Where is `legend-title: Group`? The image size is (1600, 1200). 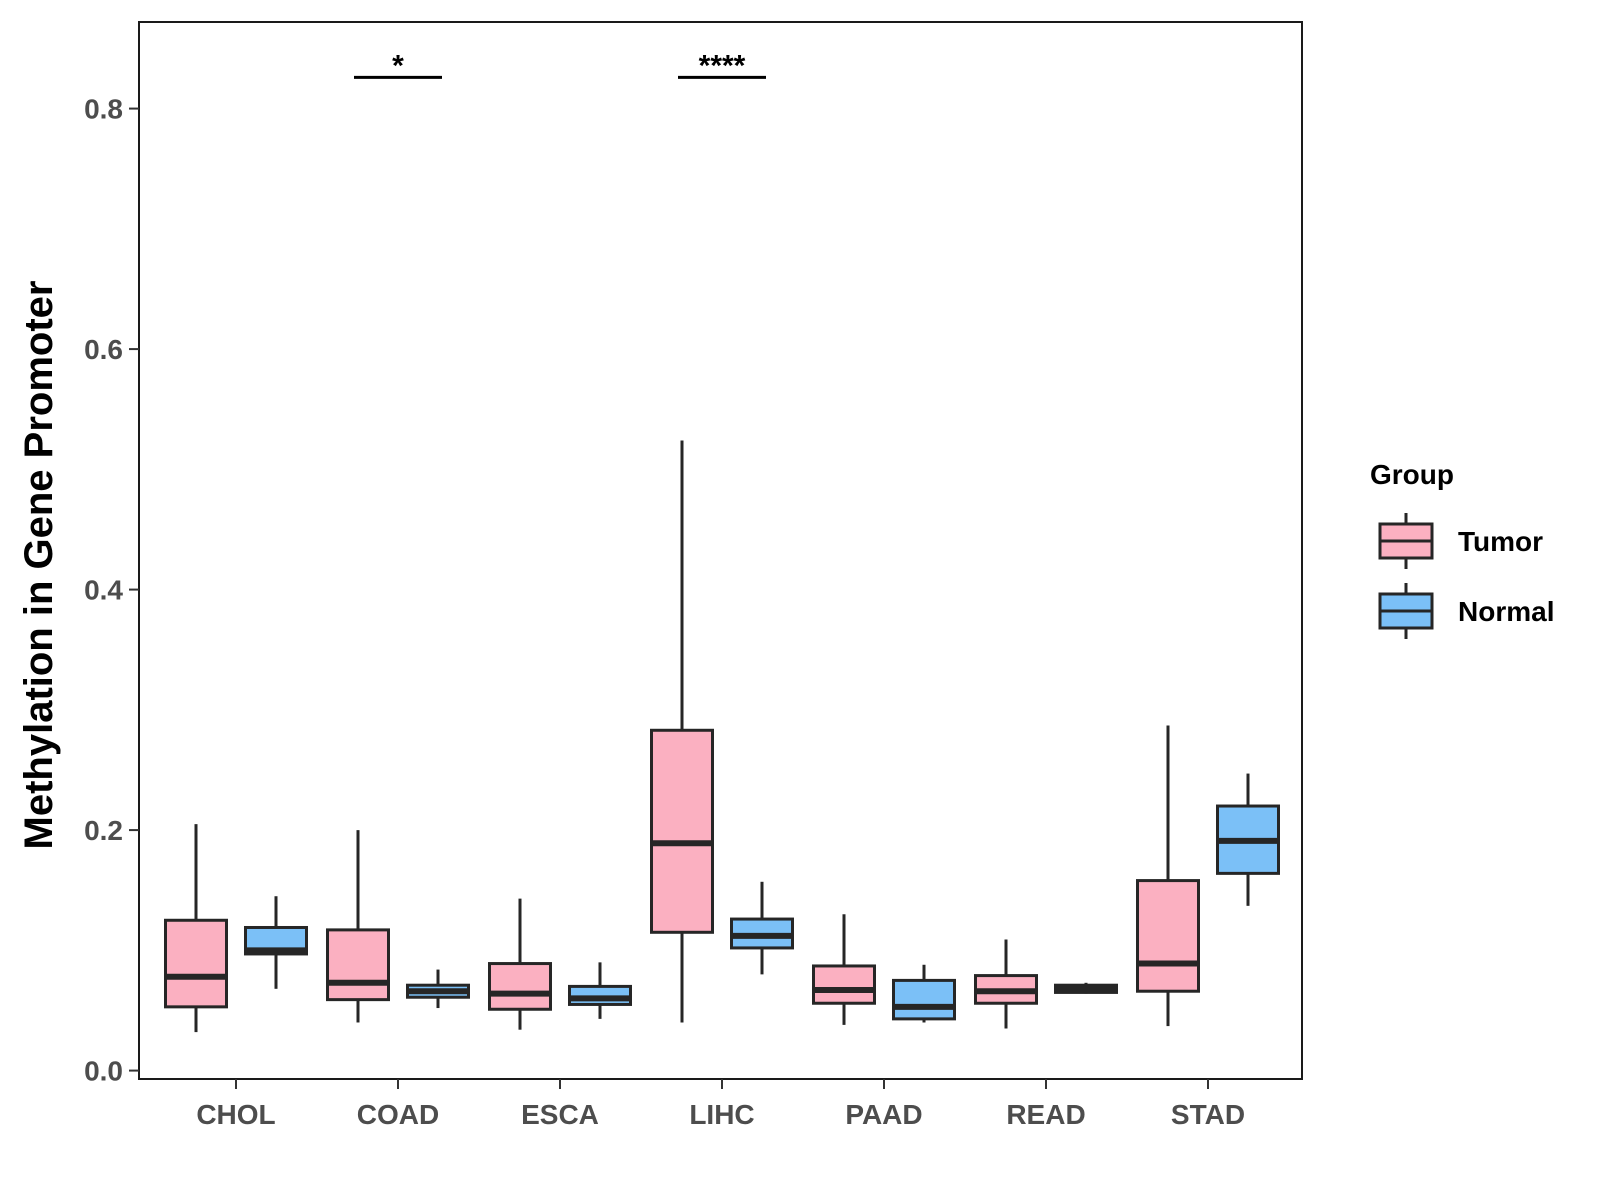
legend-title: Group is located at coordinates (1412, 474).